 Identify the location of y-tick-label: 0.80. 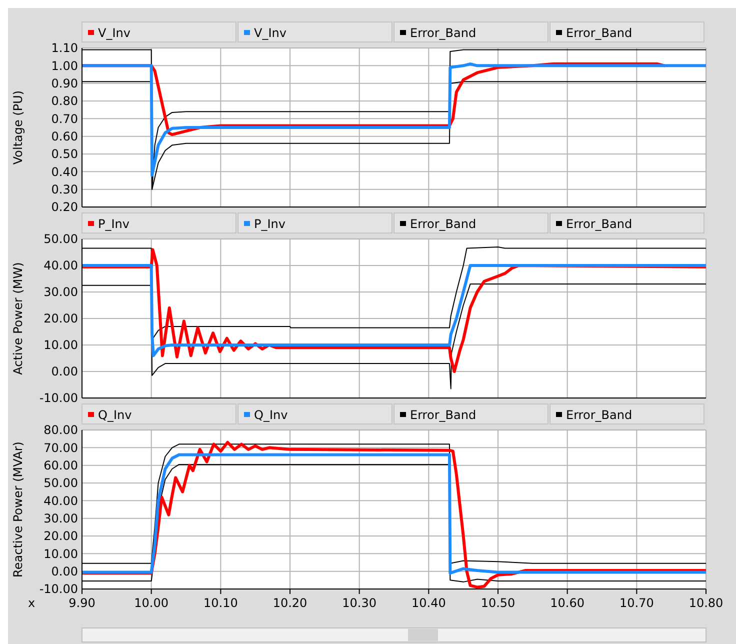
(64, 101).